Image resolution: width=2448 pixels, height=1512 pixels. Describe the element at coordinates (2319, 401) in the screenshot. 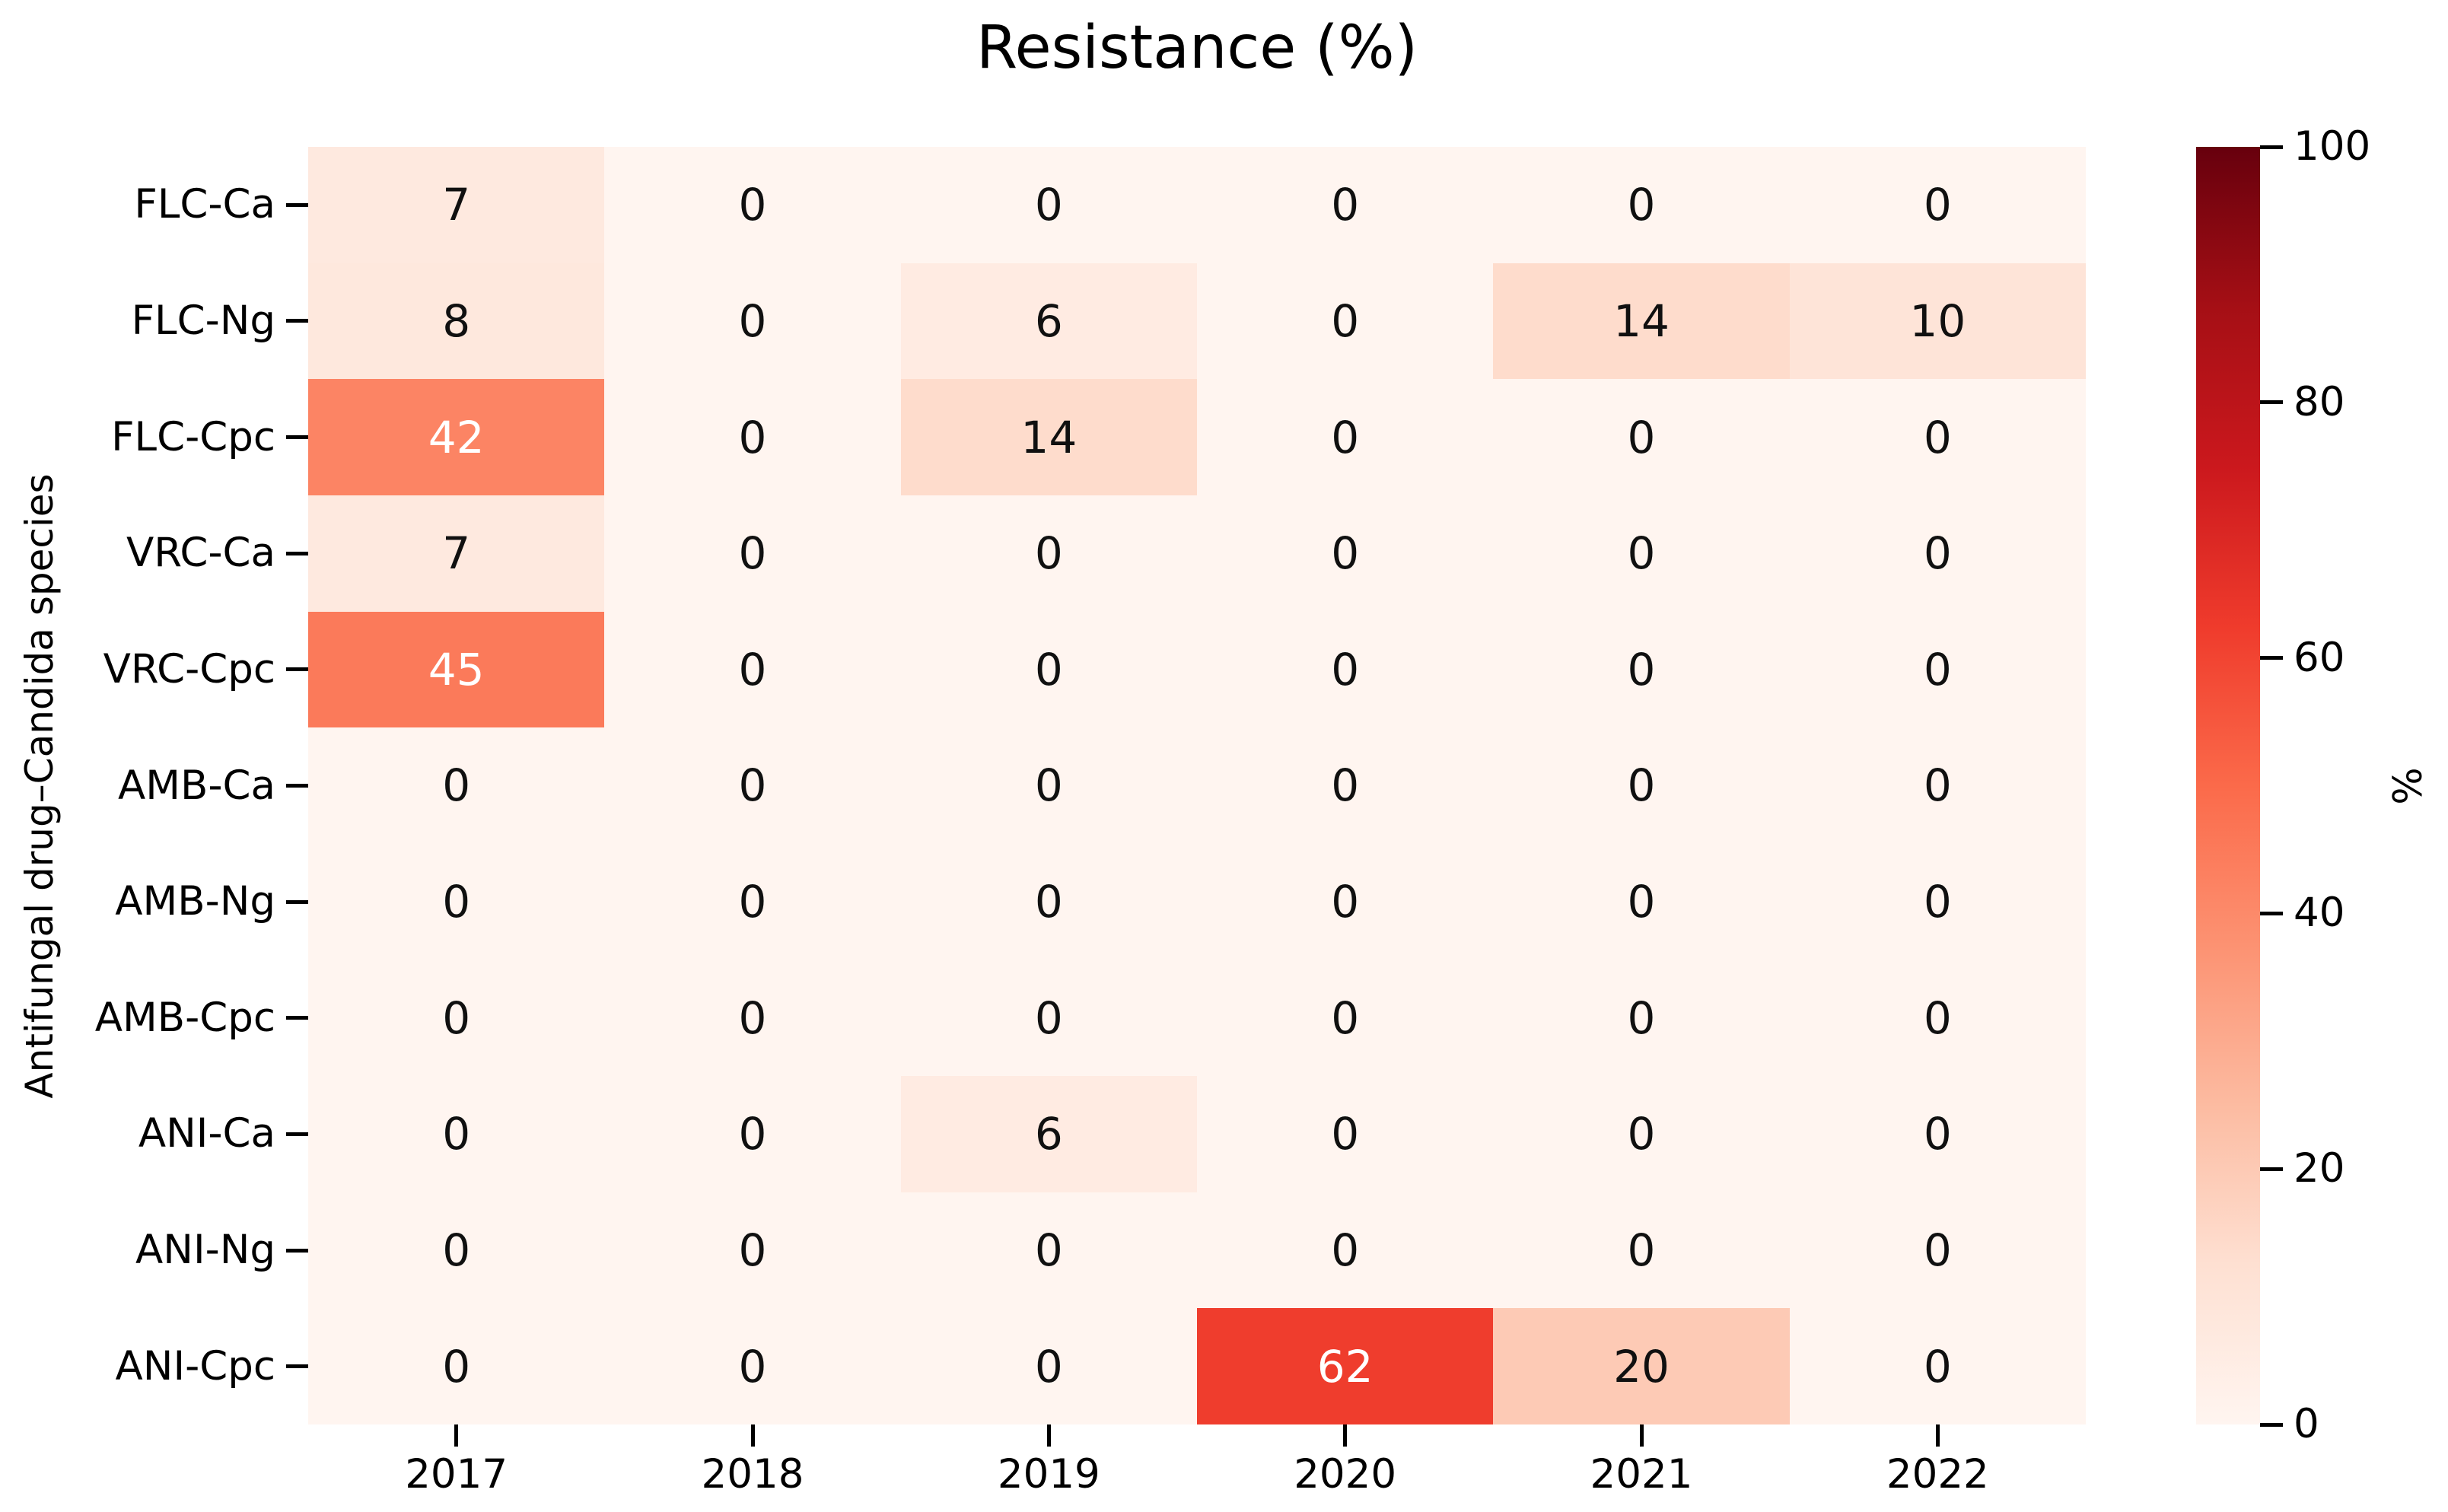

I see `colorbar-tick-label: 80` at that location.